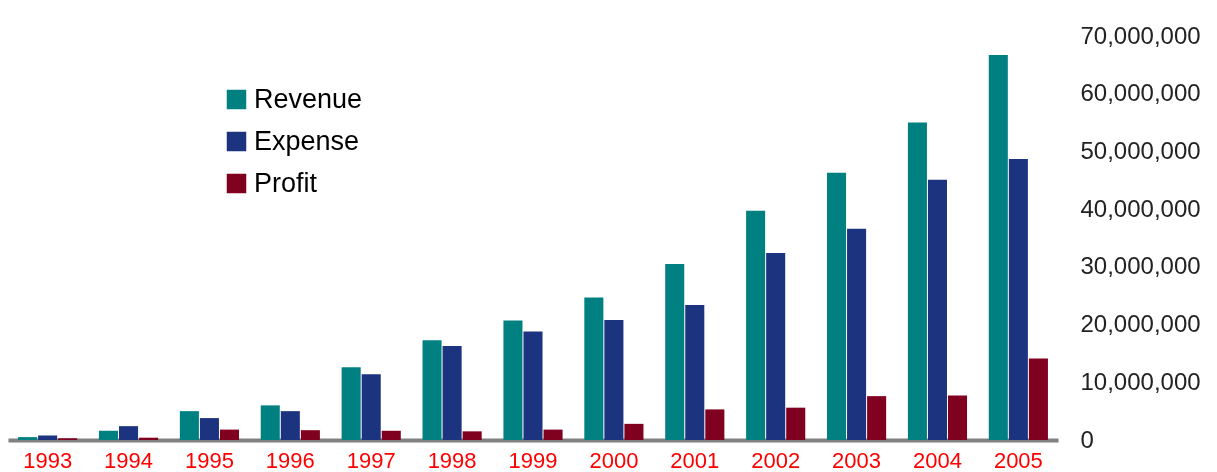  What do you see at coordinates (937, 459) in the screenshot?
I see `x-tick-label: 2004` at bounding box center [937, 459].